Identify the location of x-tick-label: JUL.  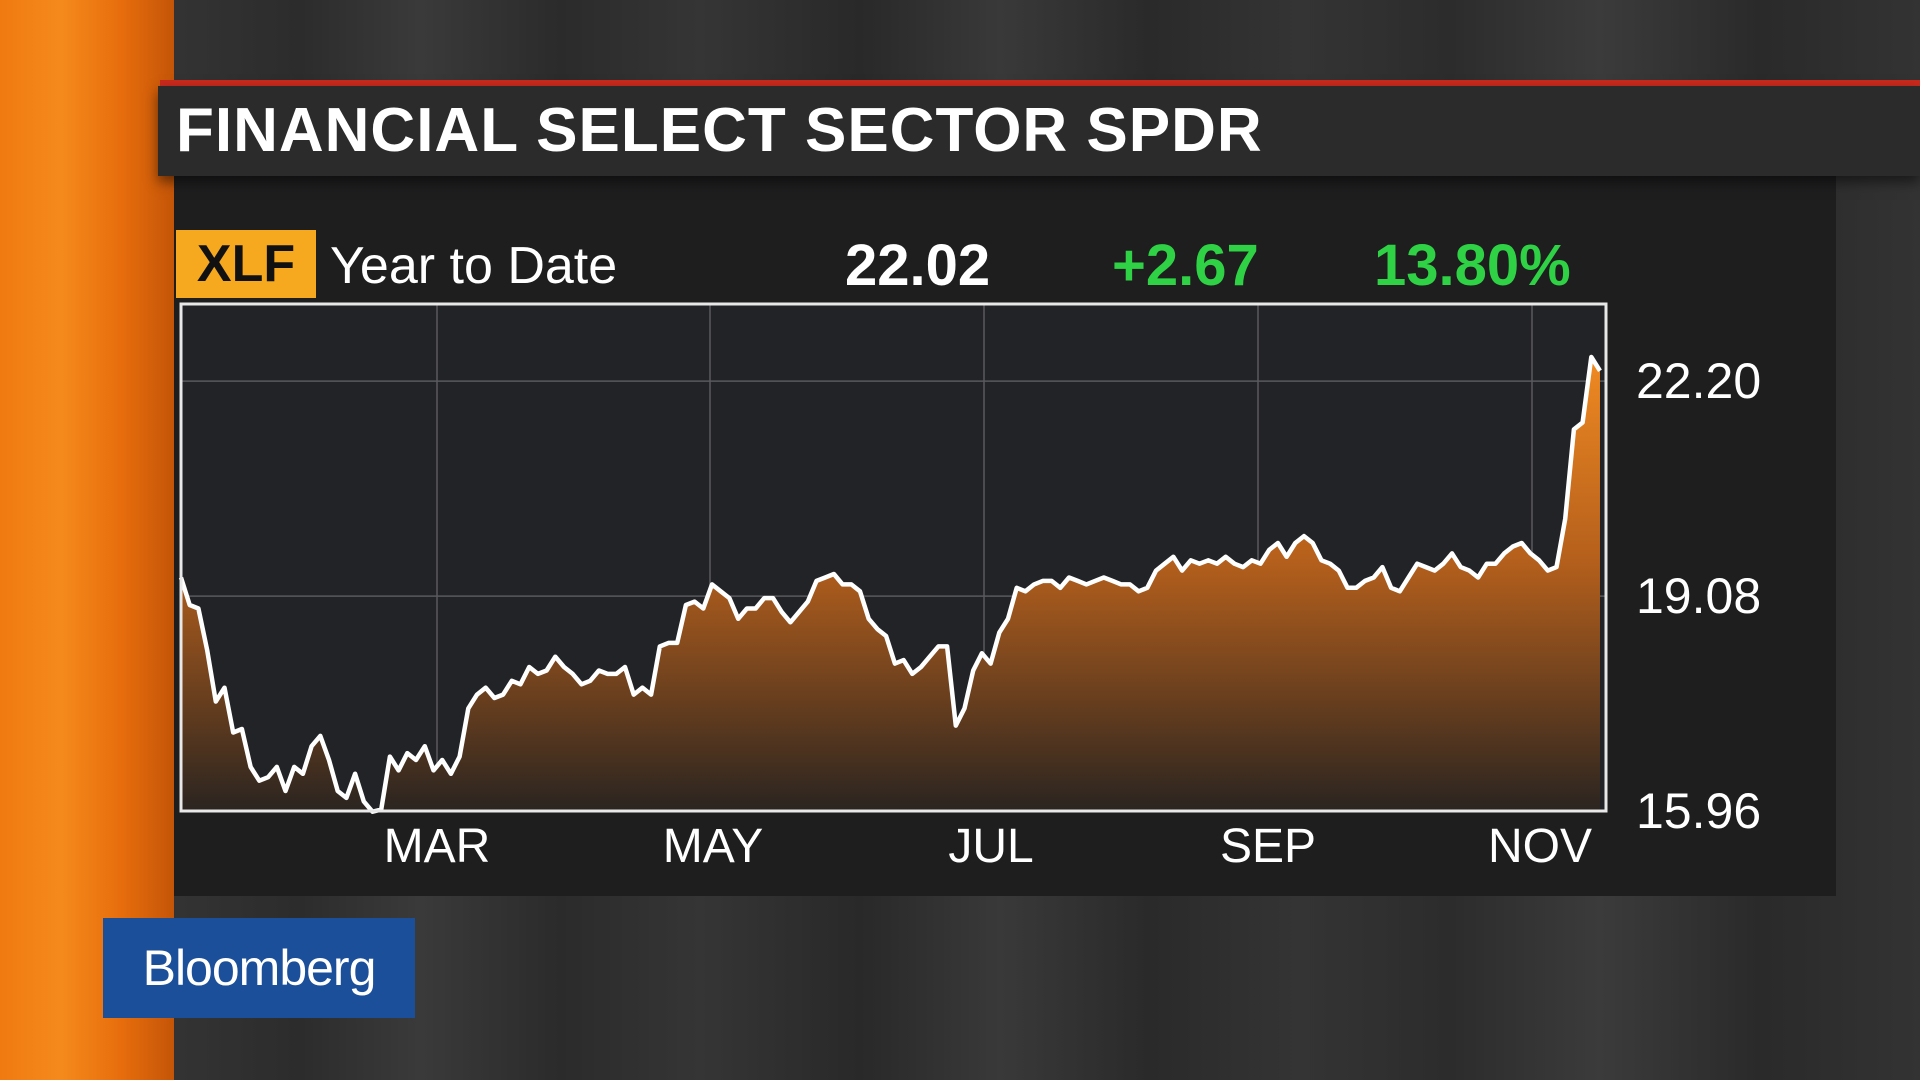
(990, 846).